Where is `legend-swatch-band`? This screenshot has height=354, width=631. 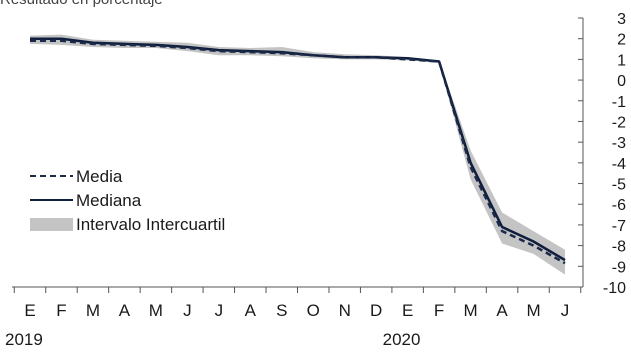 legend-swatch-band is located at coordinates (51, 224).